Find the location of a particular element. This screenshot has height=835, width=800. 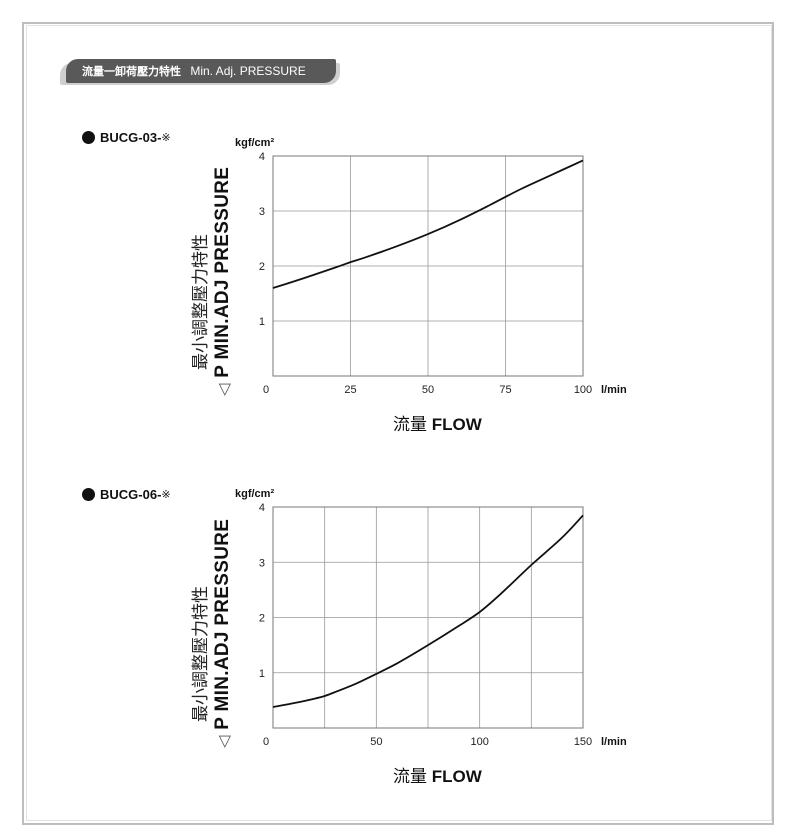

chart2-xtitle-jp: 流量 is located at coordinates (410, 777).